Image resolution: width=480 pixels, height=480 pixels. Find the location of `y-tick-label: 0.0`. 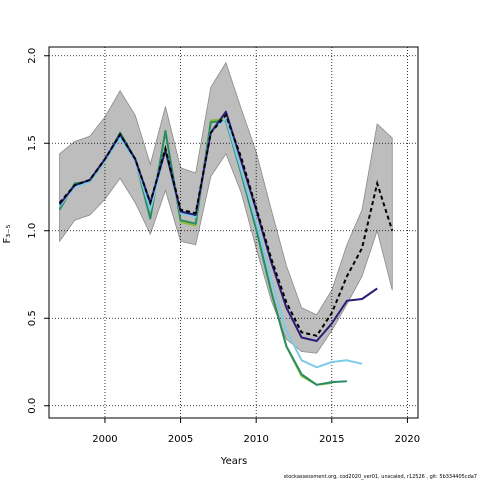

y-tick-label: 0.0 is located at coordinates (32, 406).